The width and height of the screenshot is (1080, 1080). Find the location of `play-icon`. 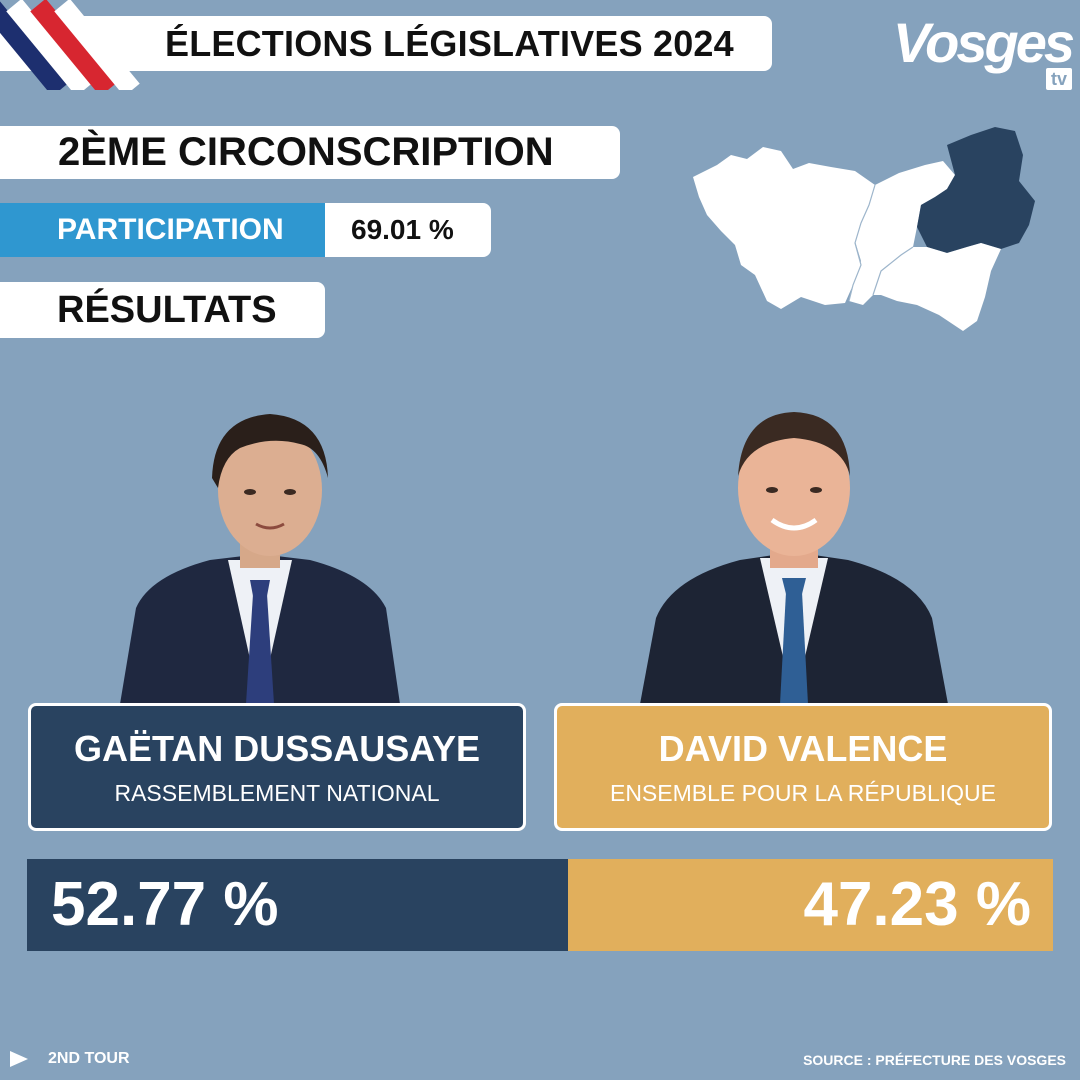

play-icon is located at coordinates (19, 1059).